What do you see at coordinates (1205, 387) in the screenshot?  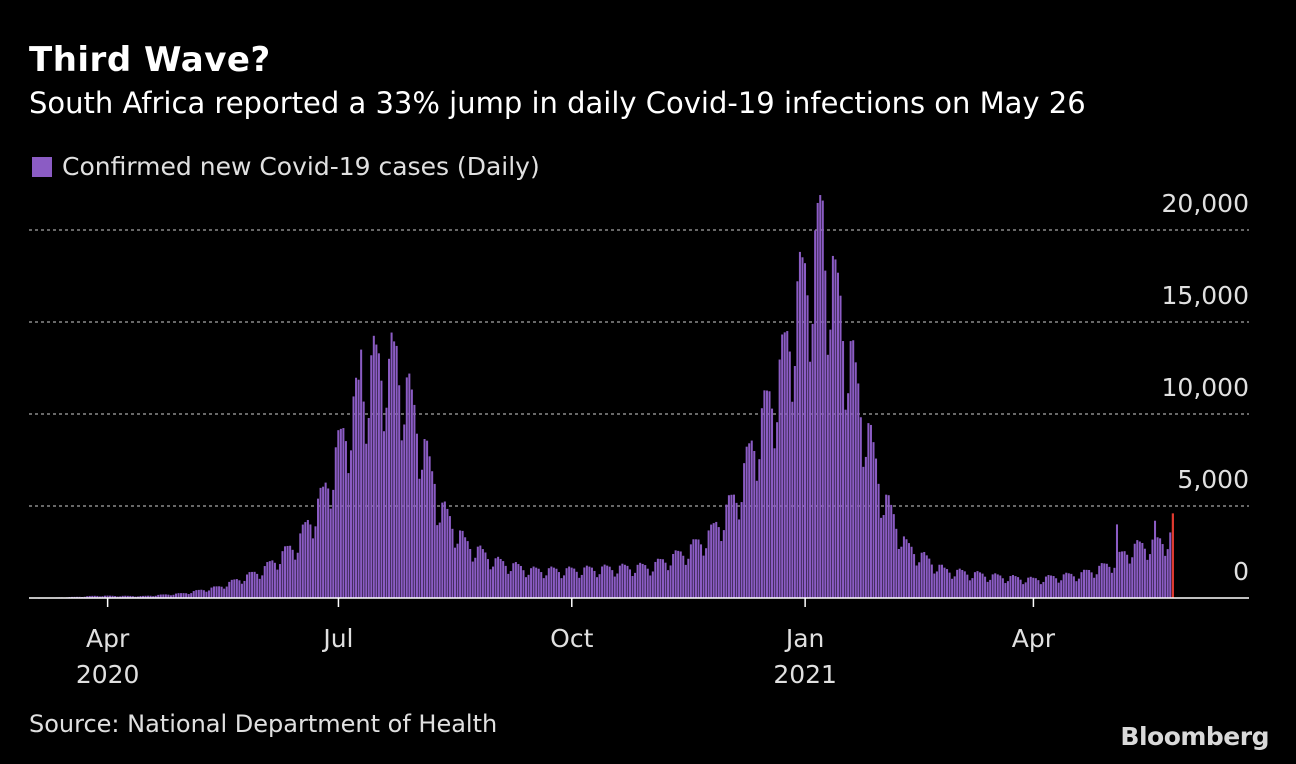 I see `y-axis: 0 5,000 10,000 15,000 20,000` at bounding box center [1205, 387].